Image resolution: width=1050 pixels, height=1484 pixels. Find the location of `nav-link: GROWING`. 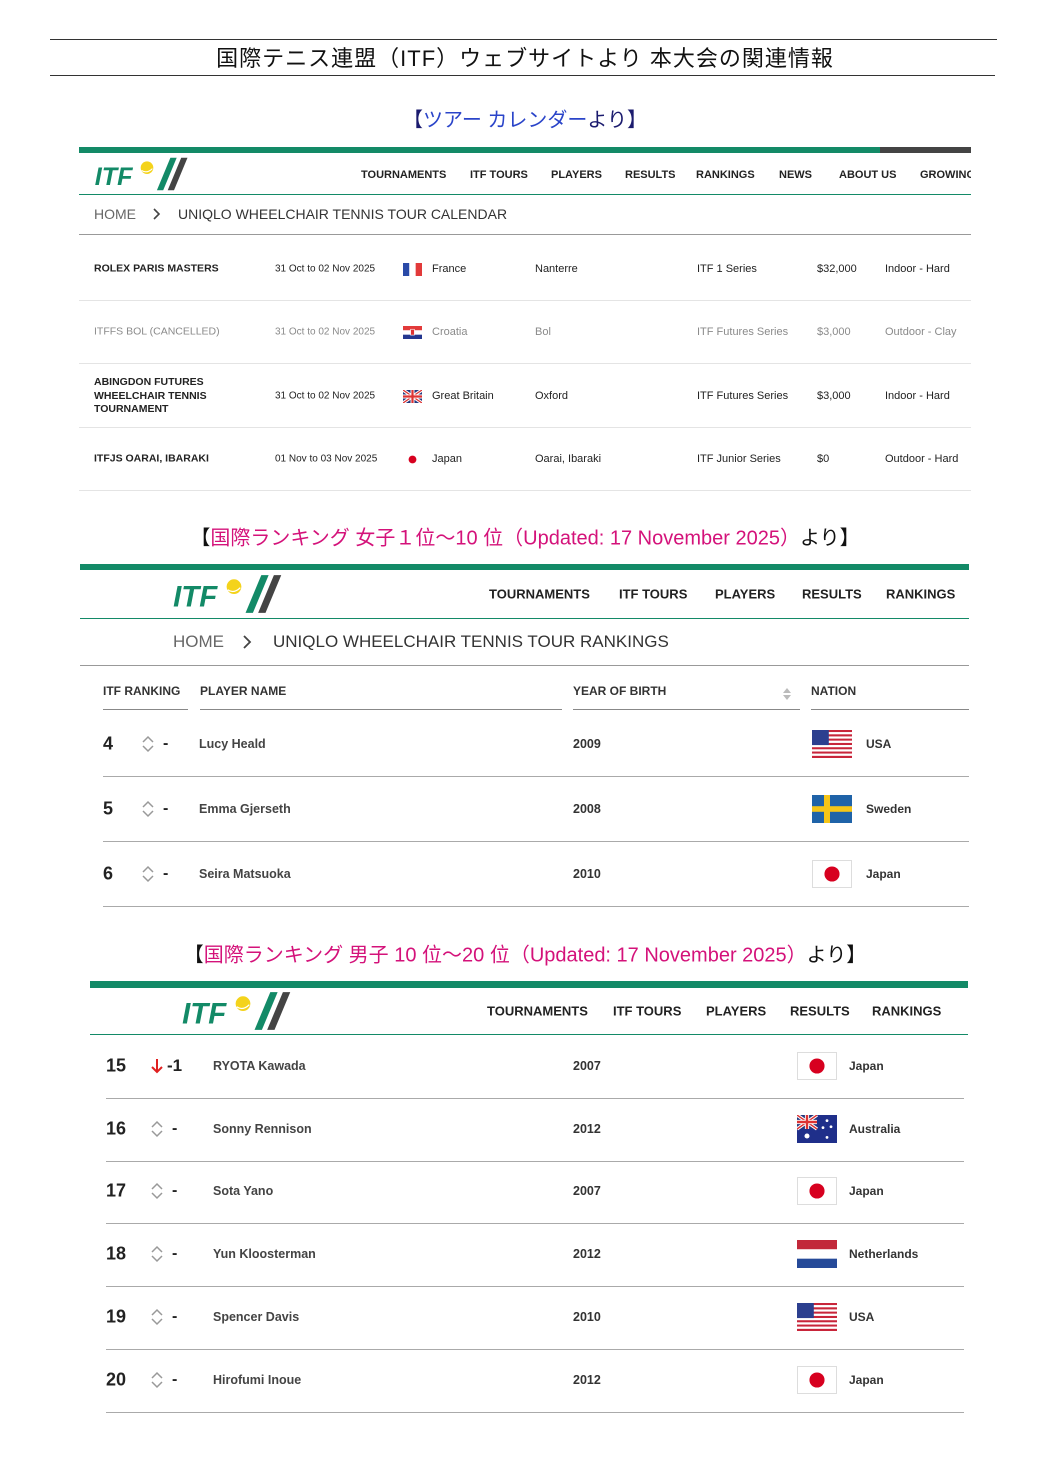

nav-link: GROWING is located at coordinates (945, 175).